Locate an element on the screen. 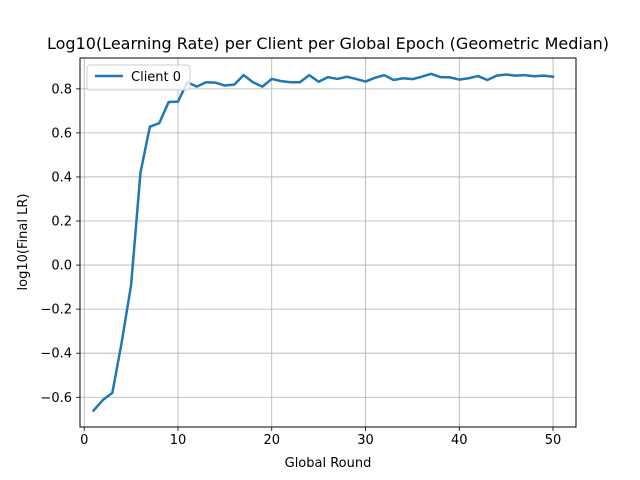 This screenshot has height=480, width=640. y-tick-label: 0.0 is located at coordinates (61, 266).